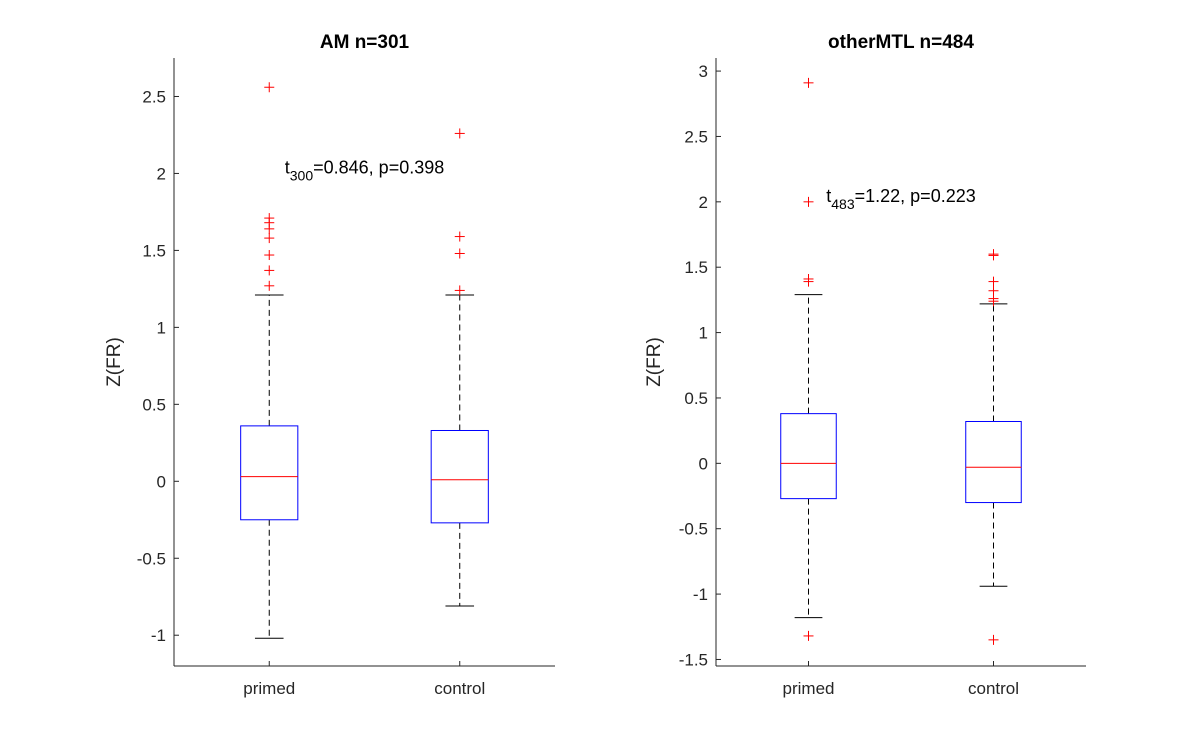  What do you see at coordinates (365, 170) in the screenshot?
I see `stat-annotation: t300=0.846, p=0.398` at bounding box center [365, 170].